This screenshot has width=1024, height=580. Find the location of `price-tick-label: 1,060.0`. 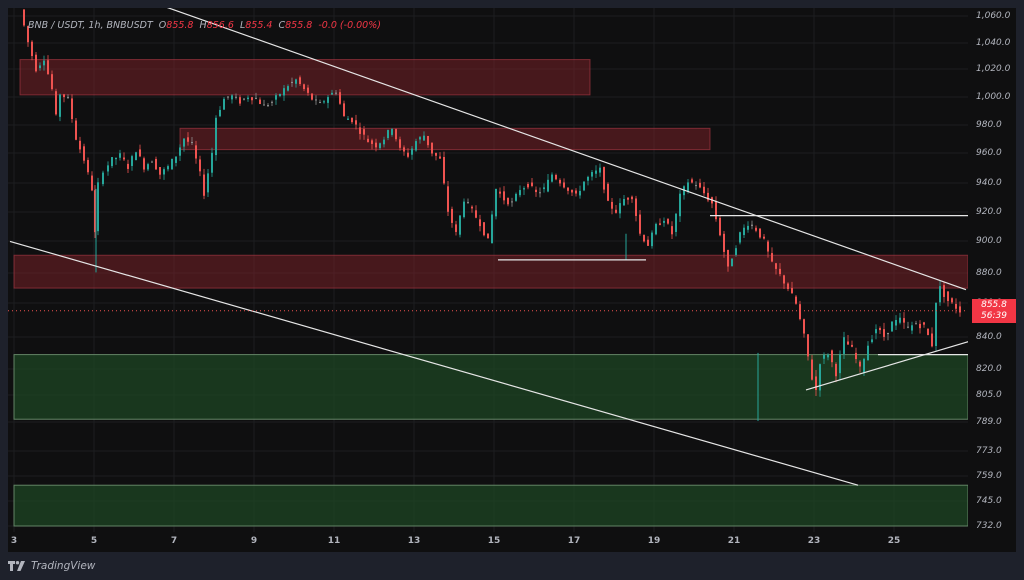

price-tick-label: 1,060.0 is located at coordinates (993, 16).